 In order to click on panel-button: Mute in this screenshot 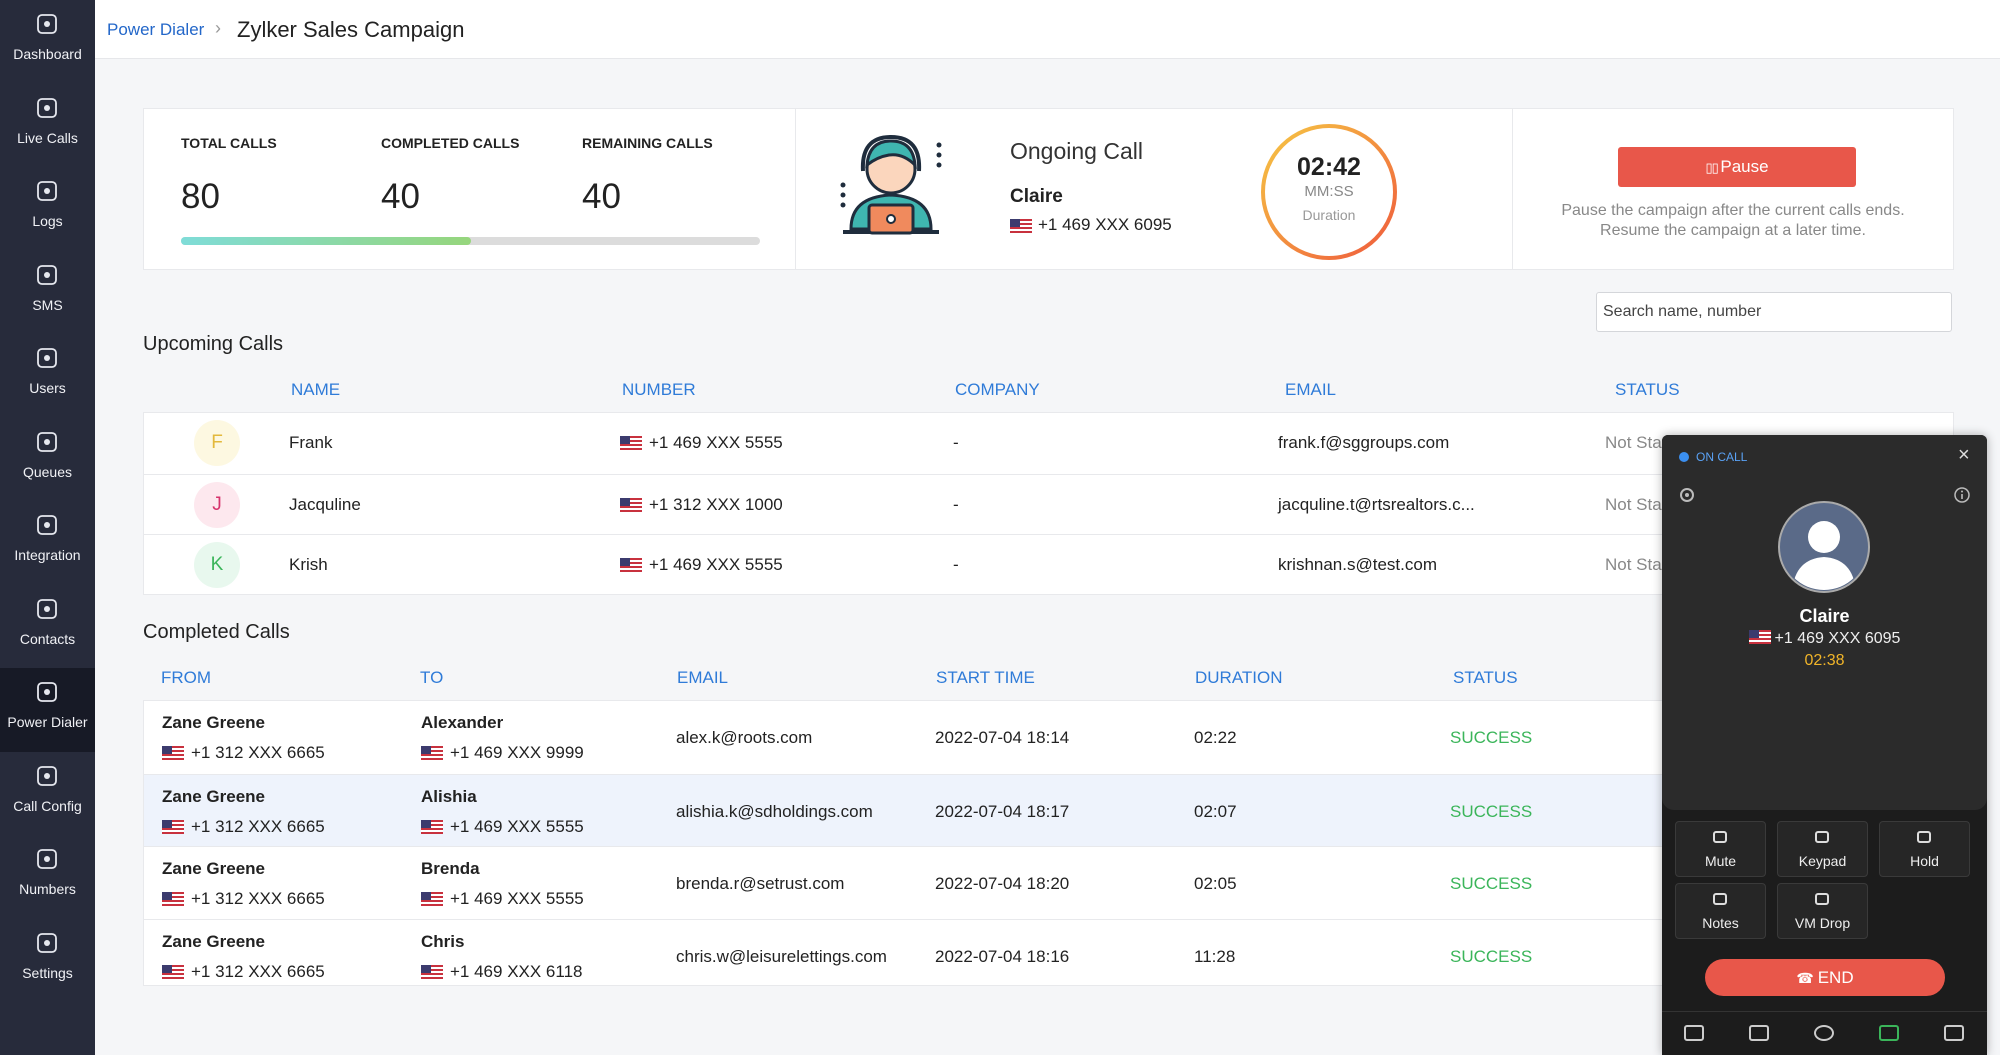, I will do `click(1720, 849)`.